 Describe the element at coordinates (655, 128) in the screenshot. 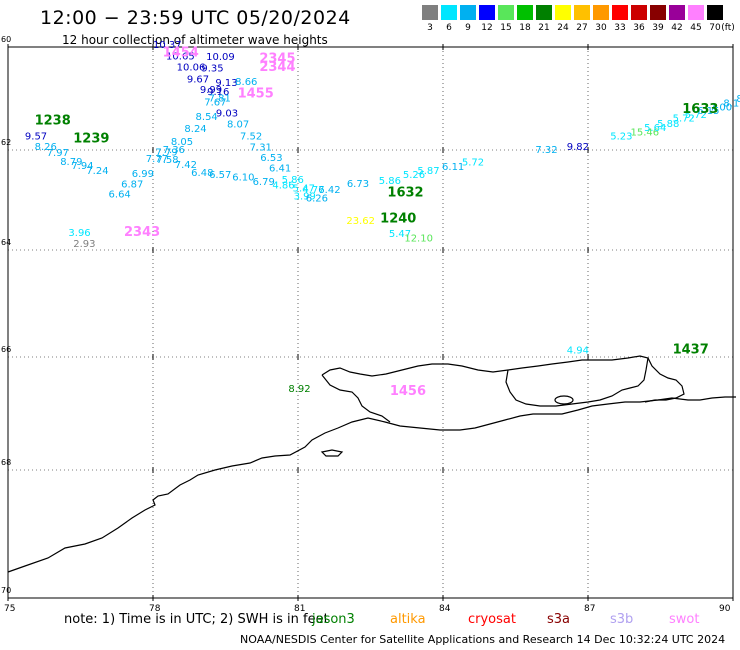

I see `wave-height-label: 5.64` at that location.